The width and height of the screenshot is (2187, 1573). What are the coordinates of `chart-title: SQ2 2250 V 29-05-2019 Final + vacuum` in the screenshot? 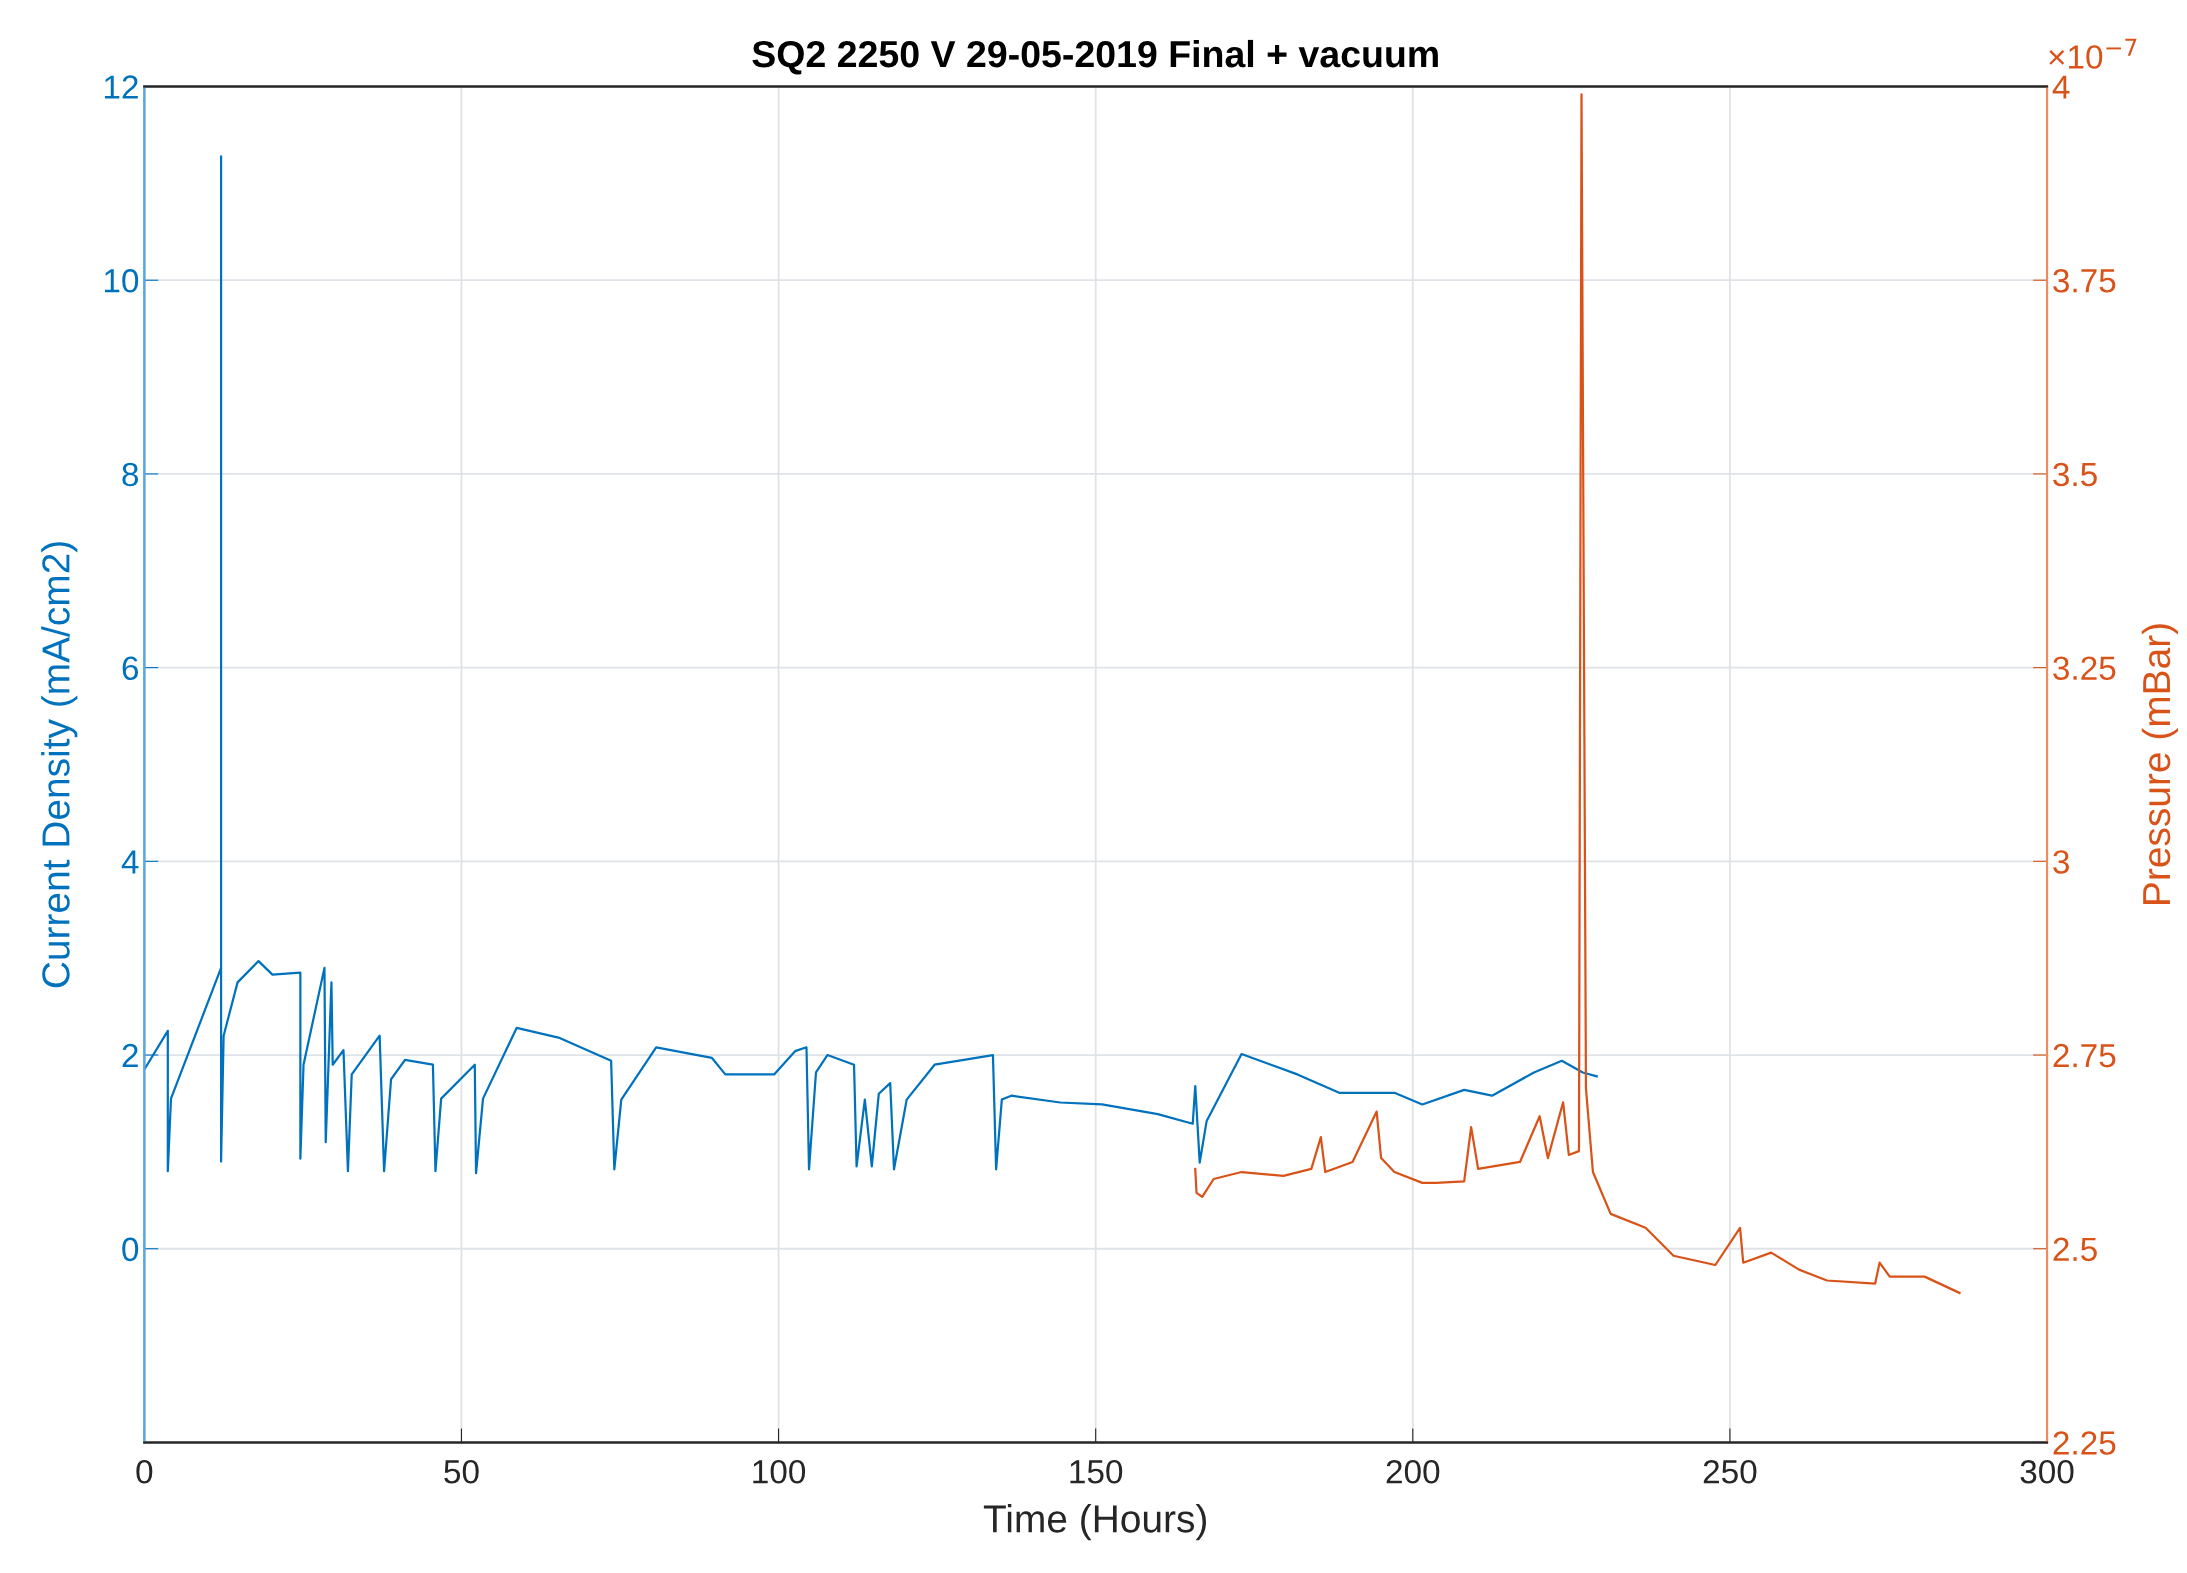 It's located at (1095, 57).